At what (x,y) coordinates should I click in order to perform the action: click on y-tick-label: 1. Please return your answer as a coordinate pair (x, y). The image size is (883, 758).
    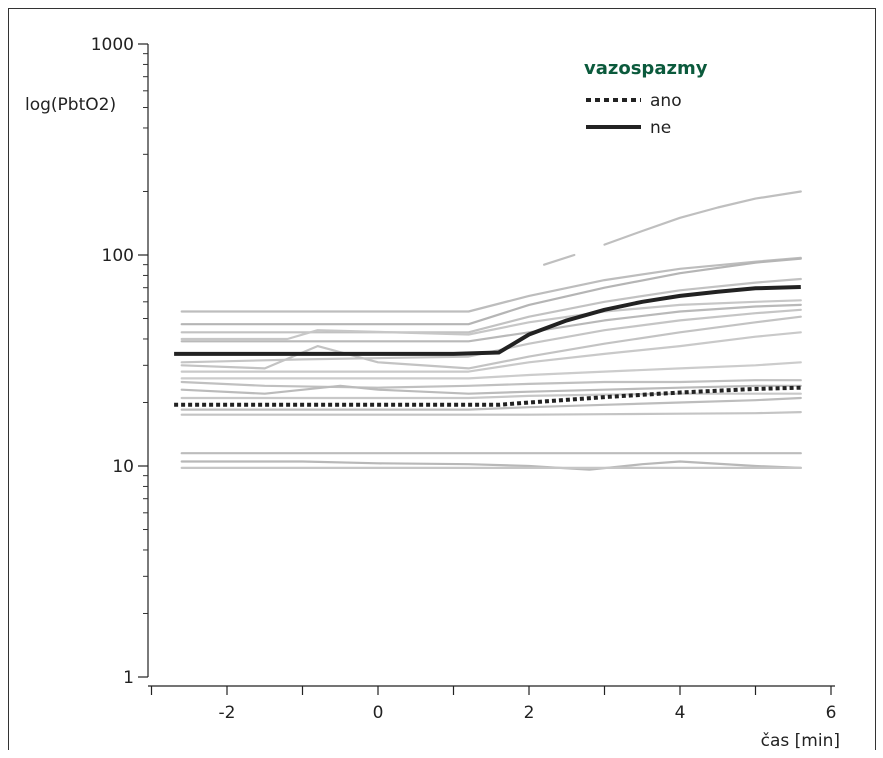
    Looking at the image, I should click on (128, 678).